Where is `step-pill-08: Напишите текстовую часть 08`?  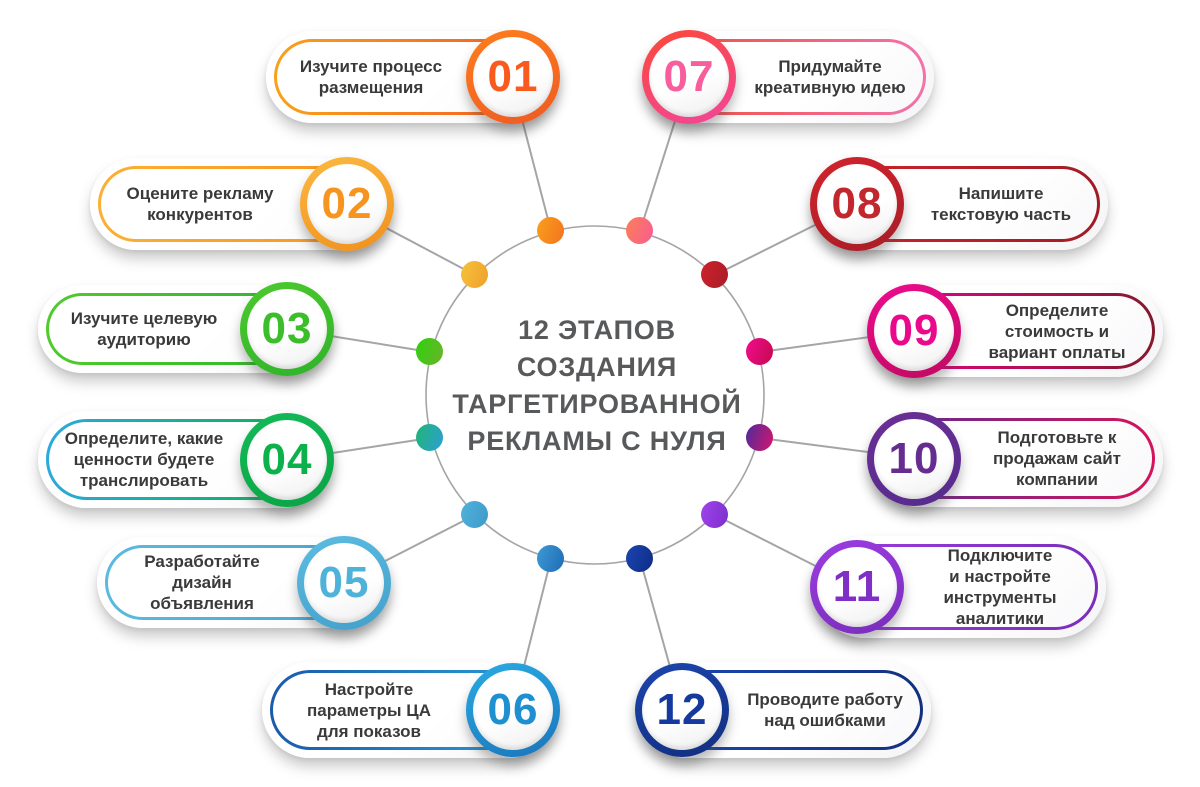
step-pill-08: Напишите текстовую часть 08 is located at coordinates (959, 204).